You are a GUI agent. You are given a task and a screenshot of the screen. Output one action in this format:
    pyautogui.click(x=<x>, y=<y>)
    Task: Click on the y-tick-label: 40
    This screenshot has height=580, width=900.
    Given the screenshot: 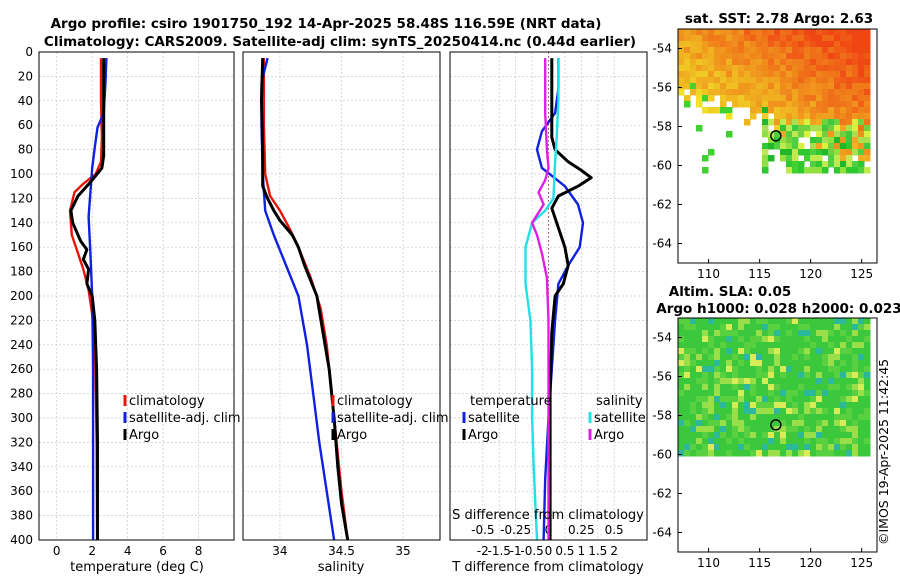 What is the action you would take?
    pyautogui.click(x=25, y=101)
    